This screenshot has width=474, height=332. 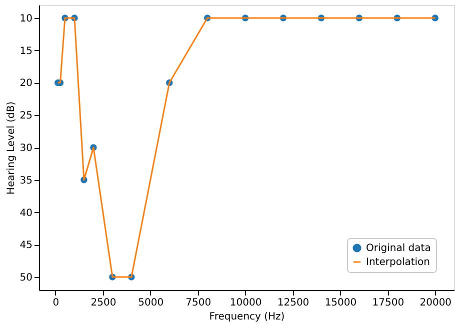 What do you see at coordinates (26, 51) in the screenshot?
I see `y-tick-label: 15` at bounding box center [26, 51].